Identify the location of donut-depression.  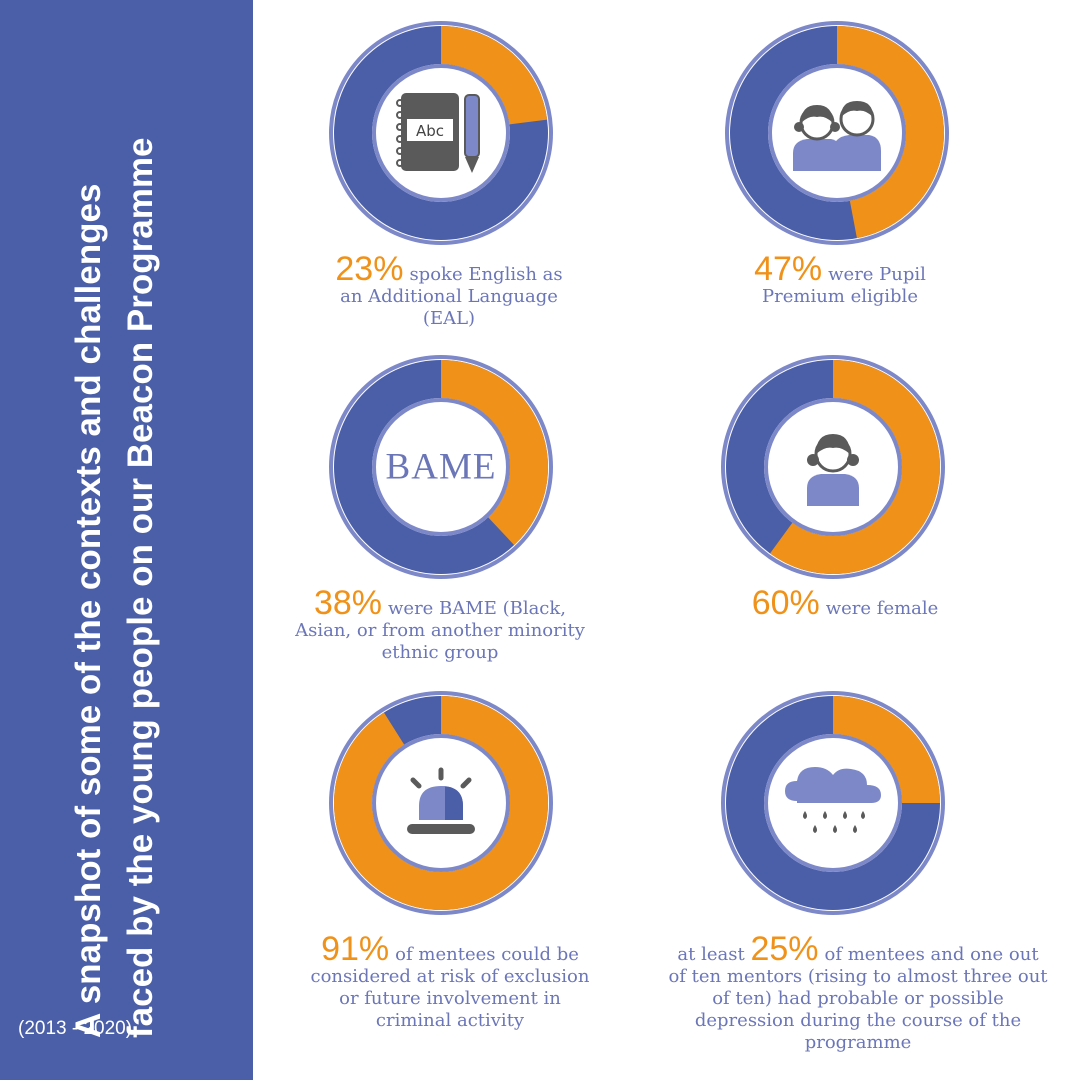
(833, 803).